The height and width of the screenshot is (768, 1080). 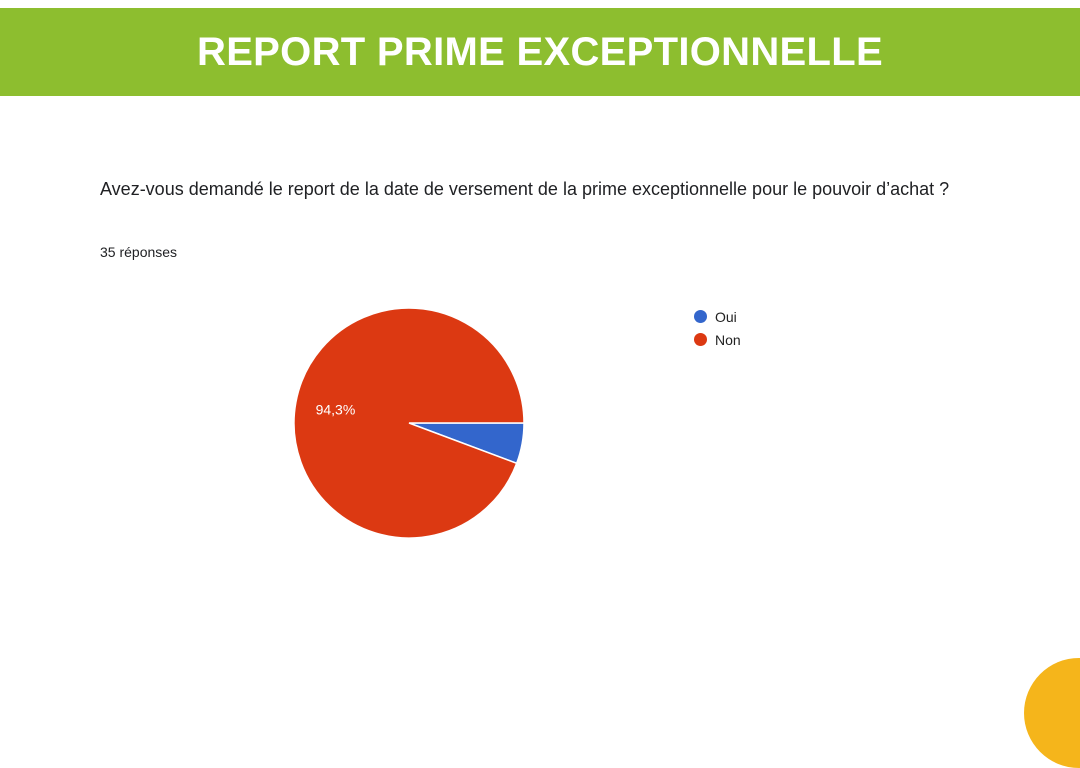 I want to click on response-count: 35 réponses, so click(x=139, y=252).